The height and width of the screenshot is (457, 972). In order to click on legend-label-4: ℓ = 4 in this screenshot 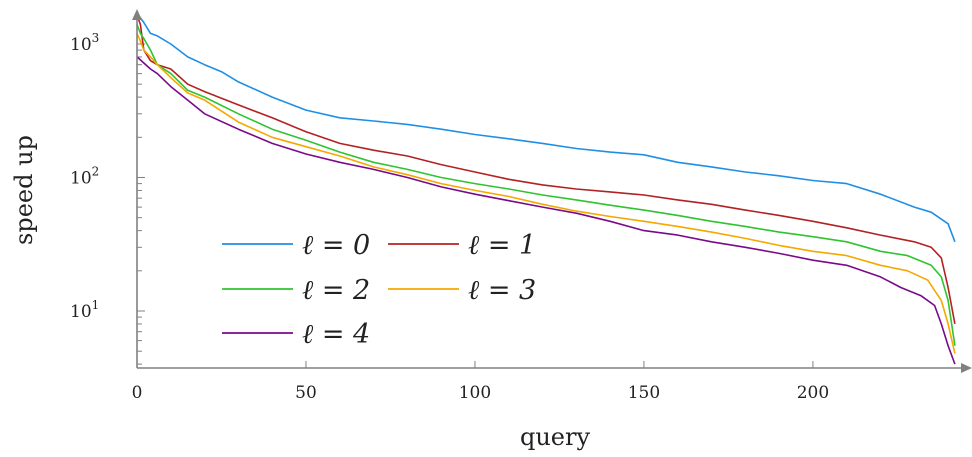, I will do `click(336, 334)`.